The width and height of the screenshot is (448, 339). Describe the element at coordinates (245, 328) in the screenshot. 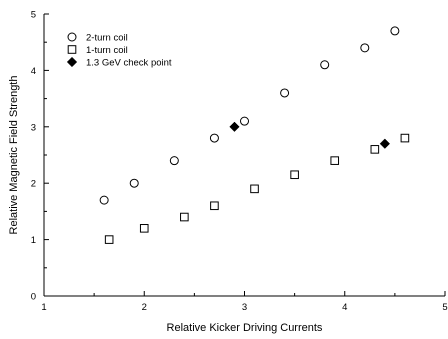

I see `x-axis-label: Relative Kicker Driving Currents` at that location.